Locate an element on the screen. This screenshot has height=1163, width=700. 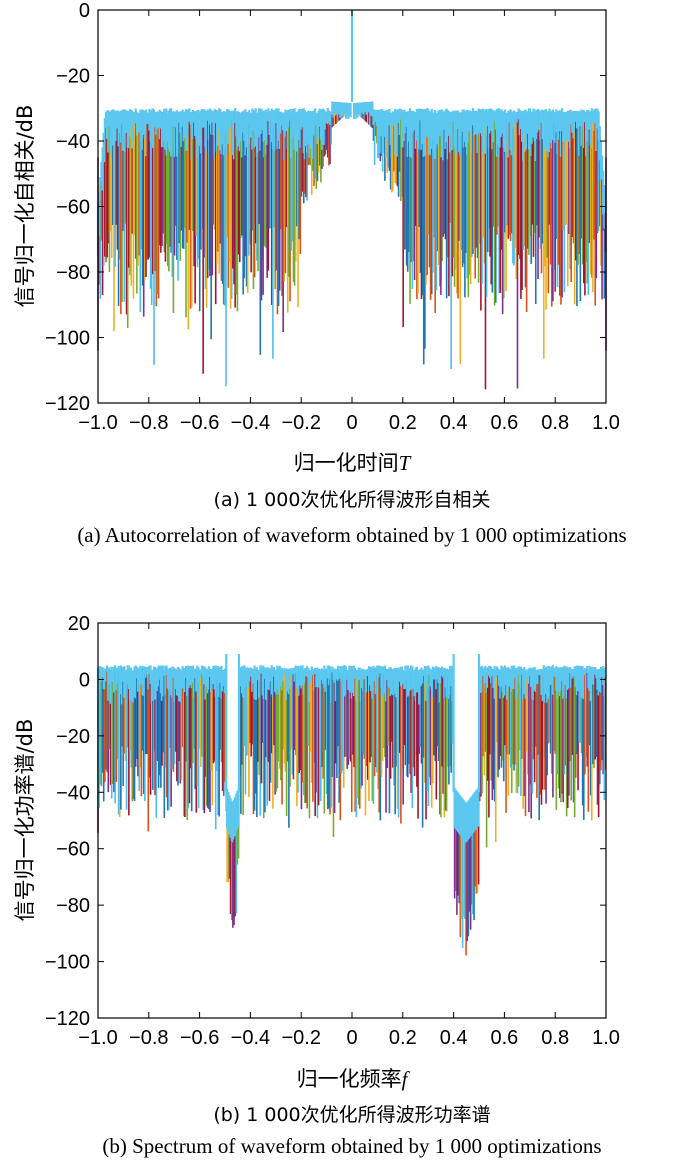
chart-a-xlabel-var: T is located at coordinates (405, 463).